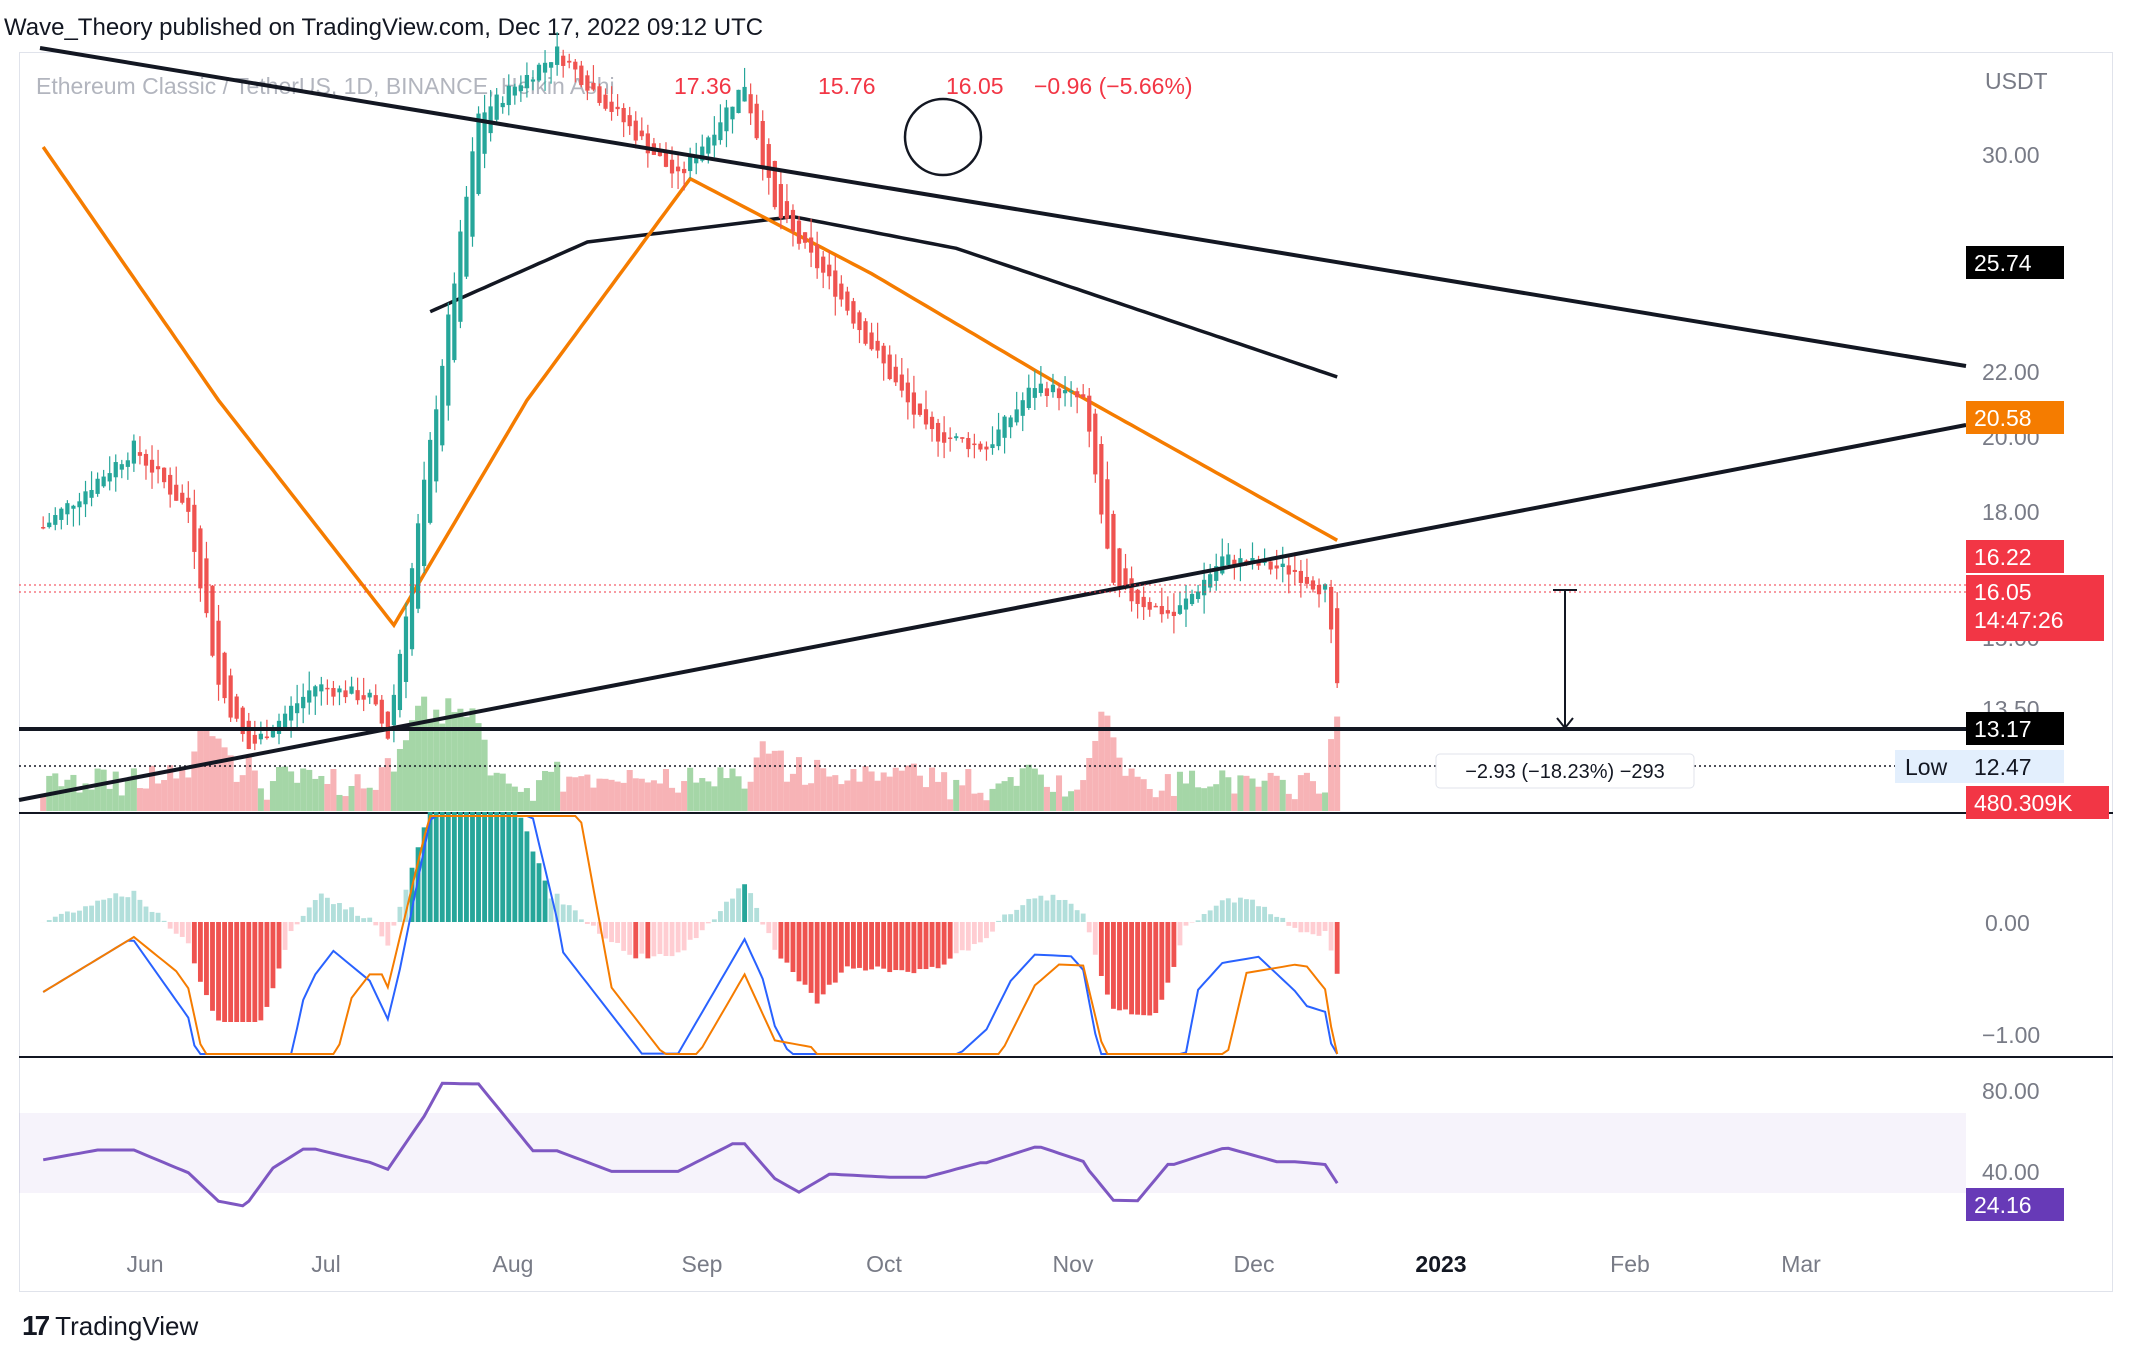  What do you see at coordinates (2011, 512) in the screenshot?
I see `price-tick: 18.00` at bounding box center [2011, 512].